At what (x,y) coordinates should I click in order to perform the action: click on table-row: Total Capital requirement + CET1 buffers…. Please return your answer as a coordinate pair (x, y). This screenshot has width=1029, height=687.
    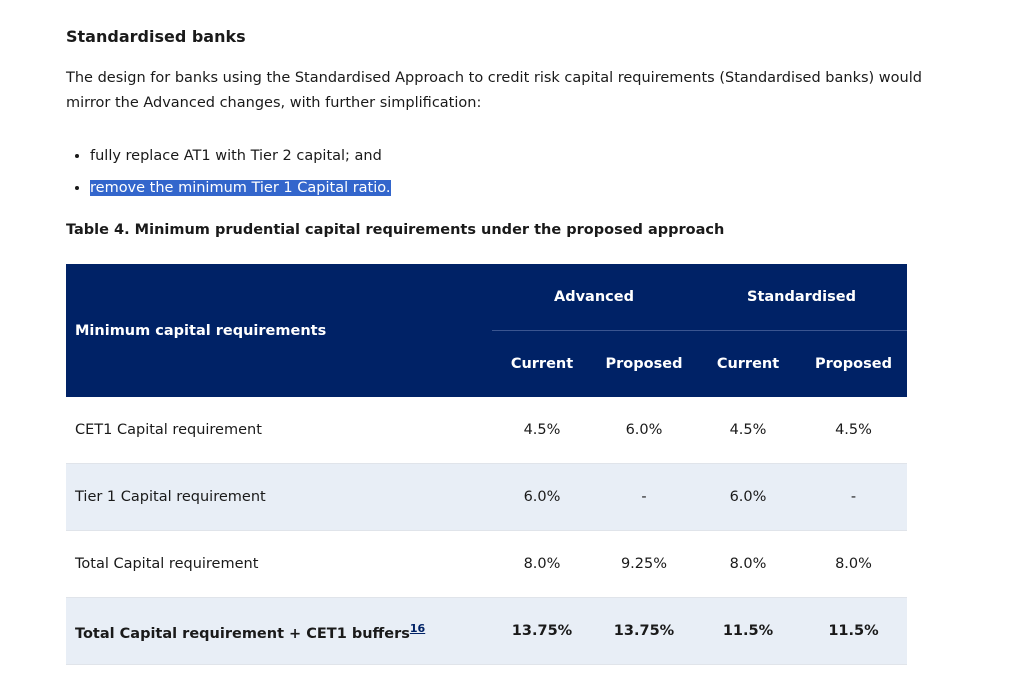
    Looking at the image, I should click on (486, 631).